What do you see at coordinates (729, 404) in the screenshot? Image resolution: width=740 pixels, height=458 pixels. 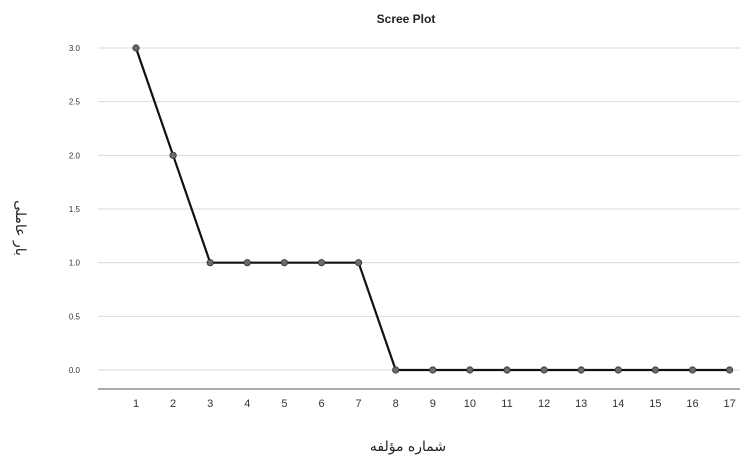 I see `x-tick-label: 17` at bounding box center [729, 404].